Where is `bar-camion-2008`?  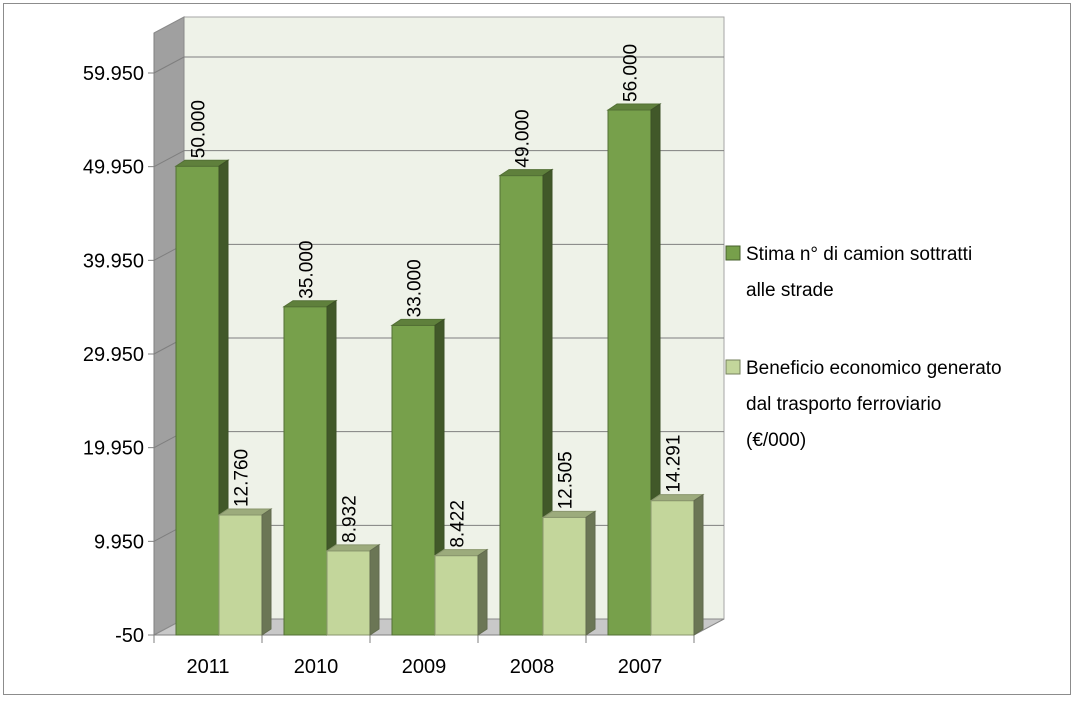 bar-camion-2008 is located at coordinates (526, 402).